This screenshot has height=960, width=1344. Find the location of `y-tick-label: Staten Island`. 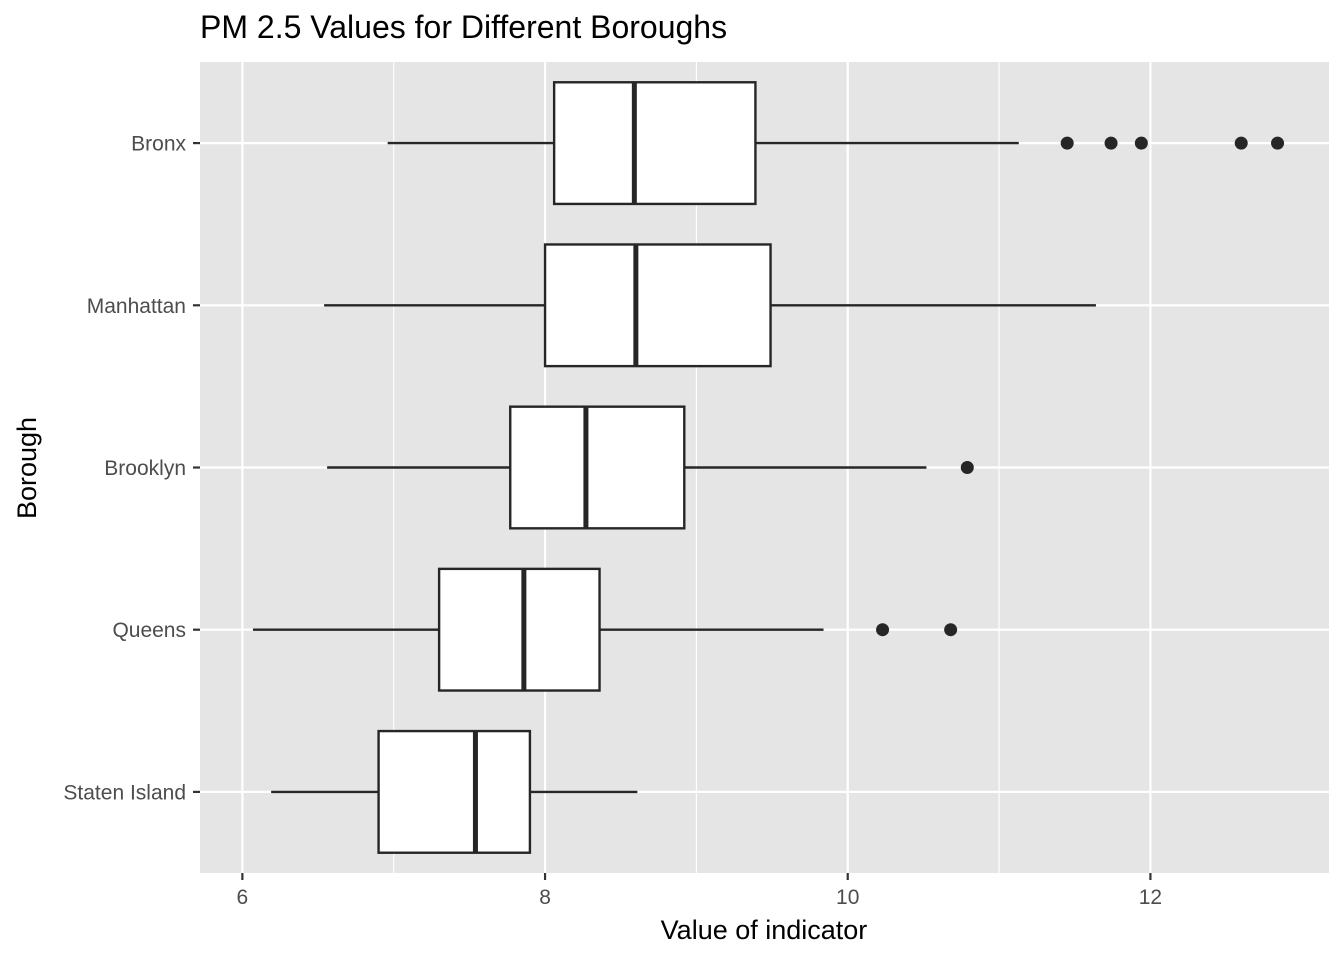

y-tick-label: Staten Island is located at coordinates (124, 792).